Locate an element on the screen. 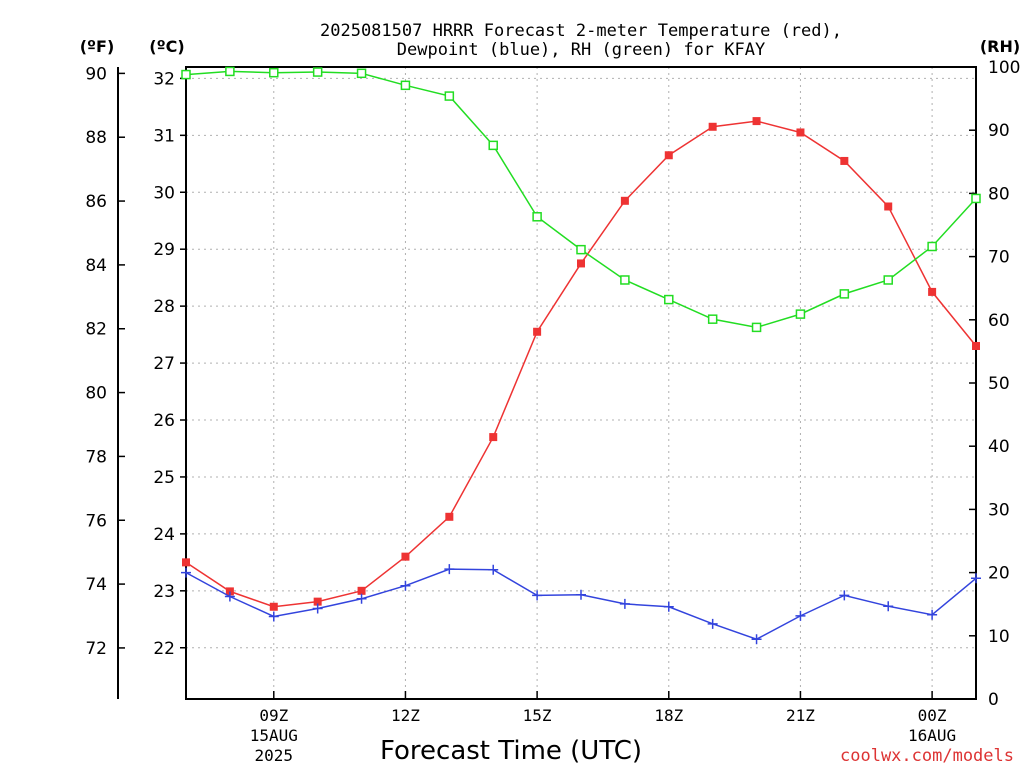 The width and height of the screenshot is (1024, 768). credit-text: coolwx.com/models is located at coordinates (927, 756).